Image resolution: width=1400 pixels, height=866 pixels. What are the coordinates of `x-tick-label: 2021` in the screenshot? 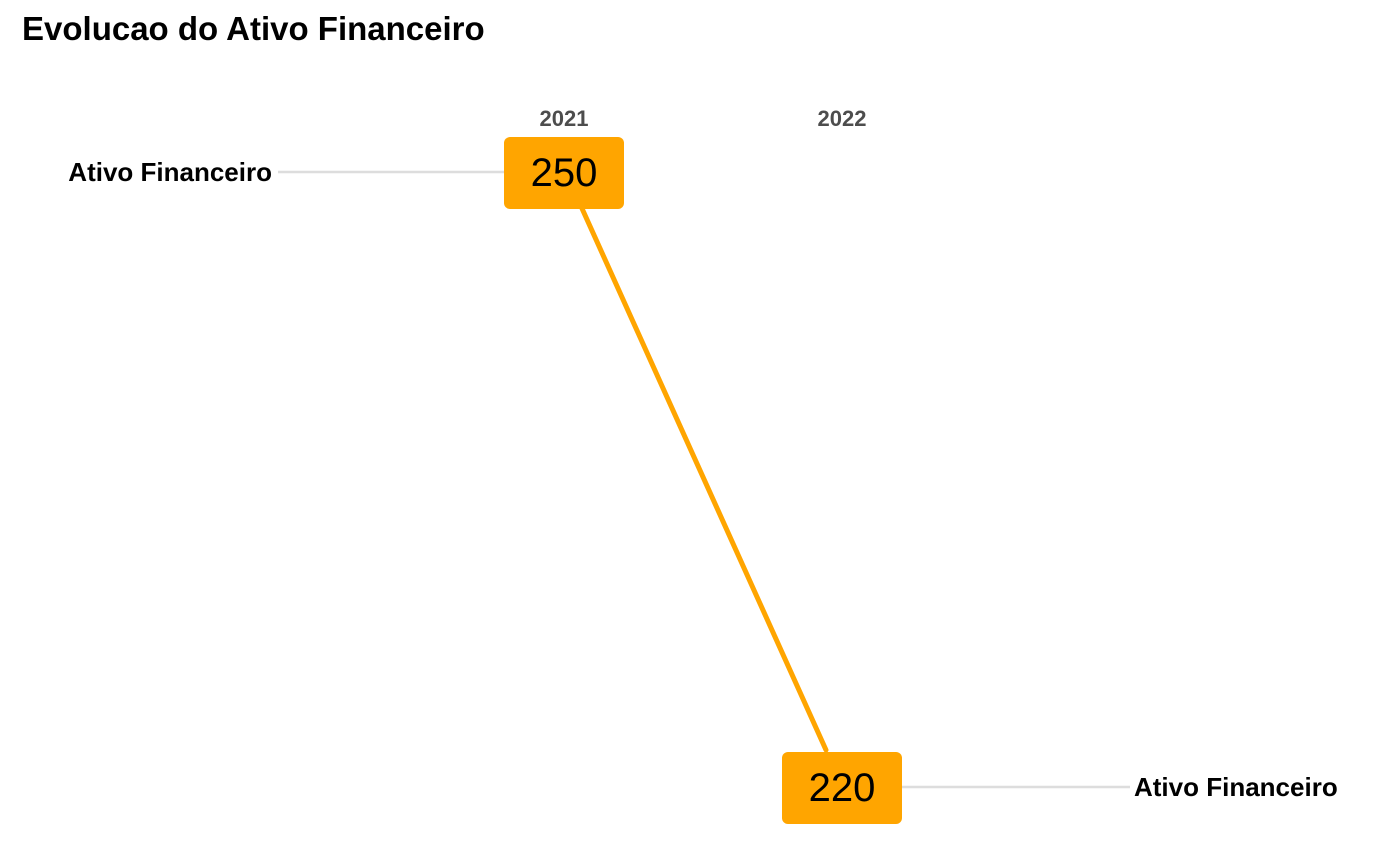 It's located at (564, 118).